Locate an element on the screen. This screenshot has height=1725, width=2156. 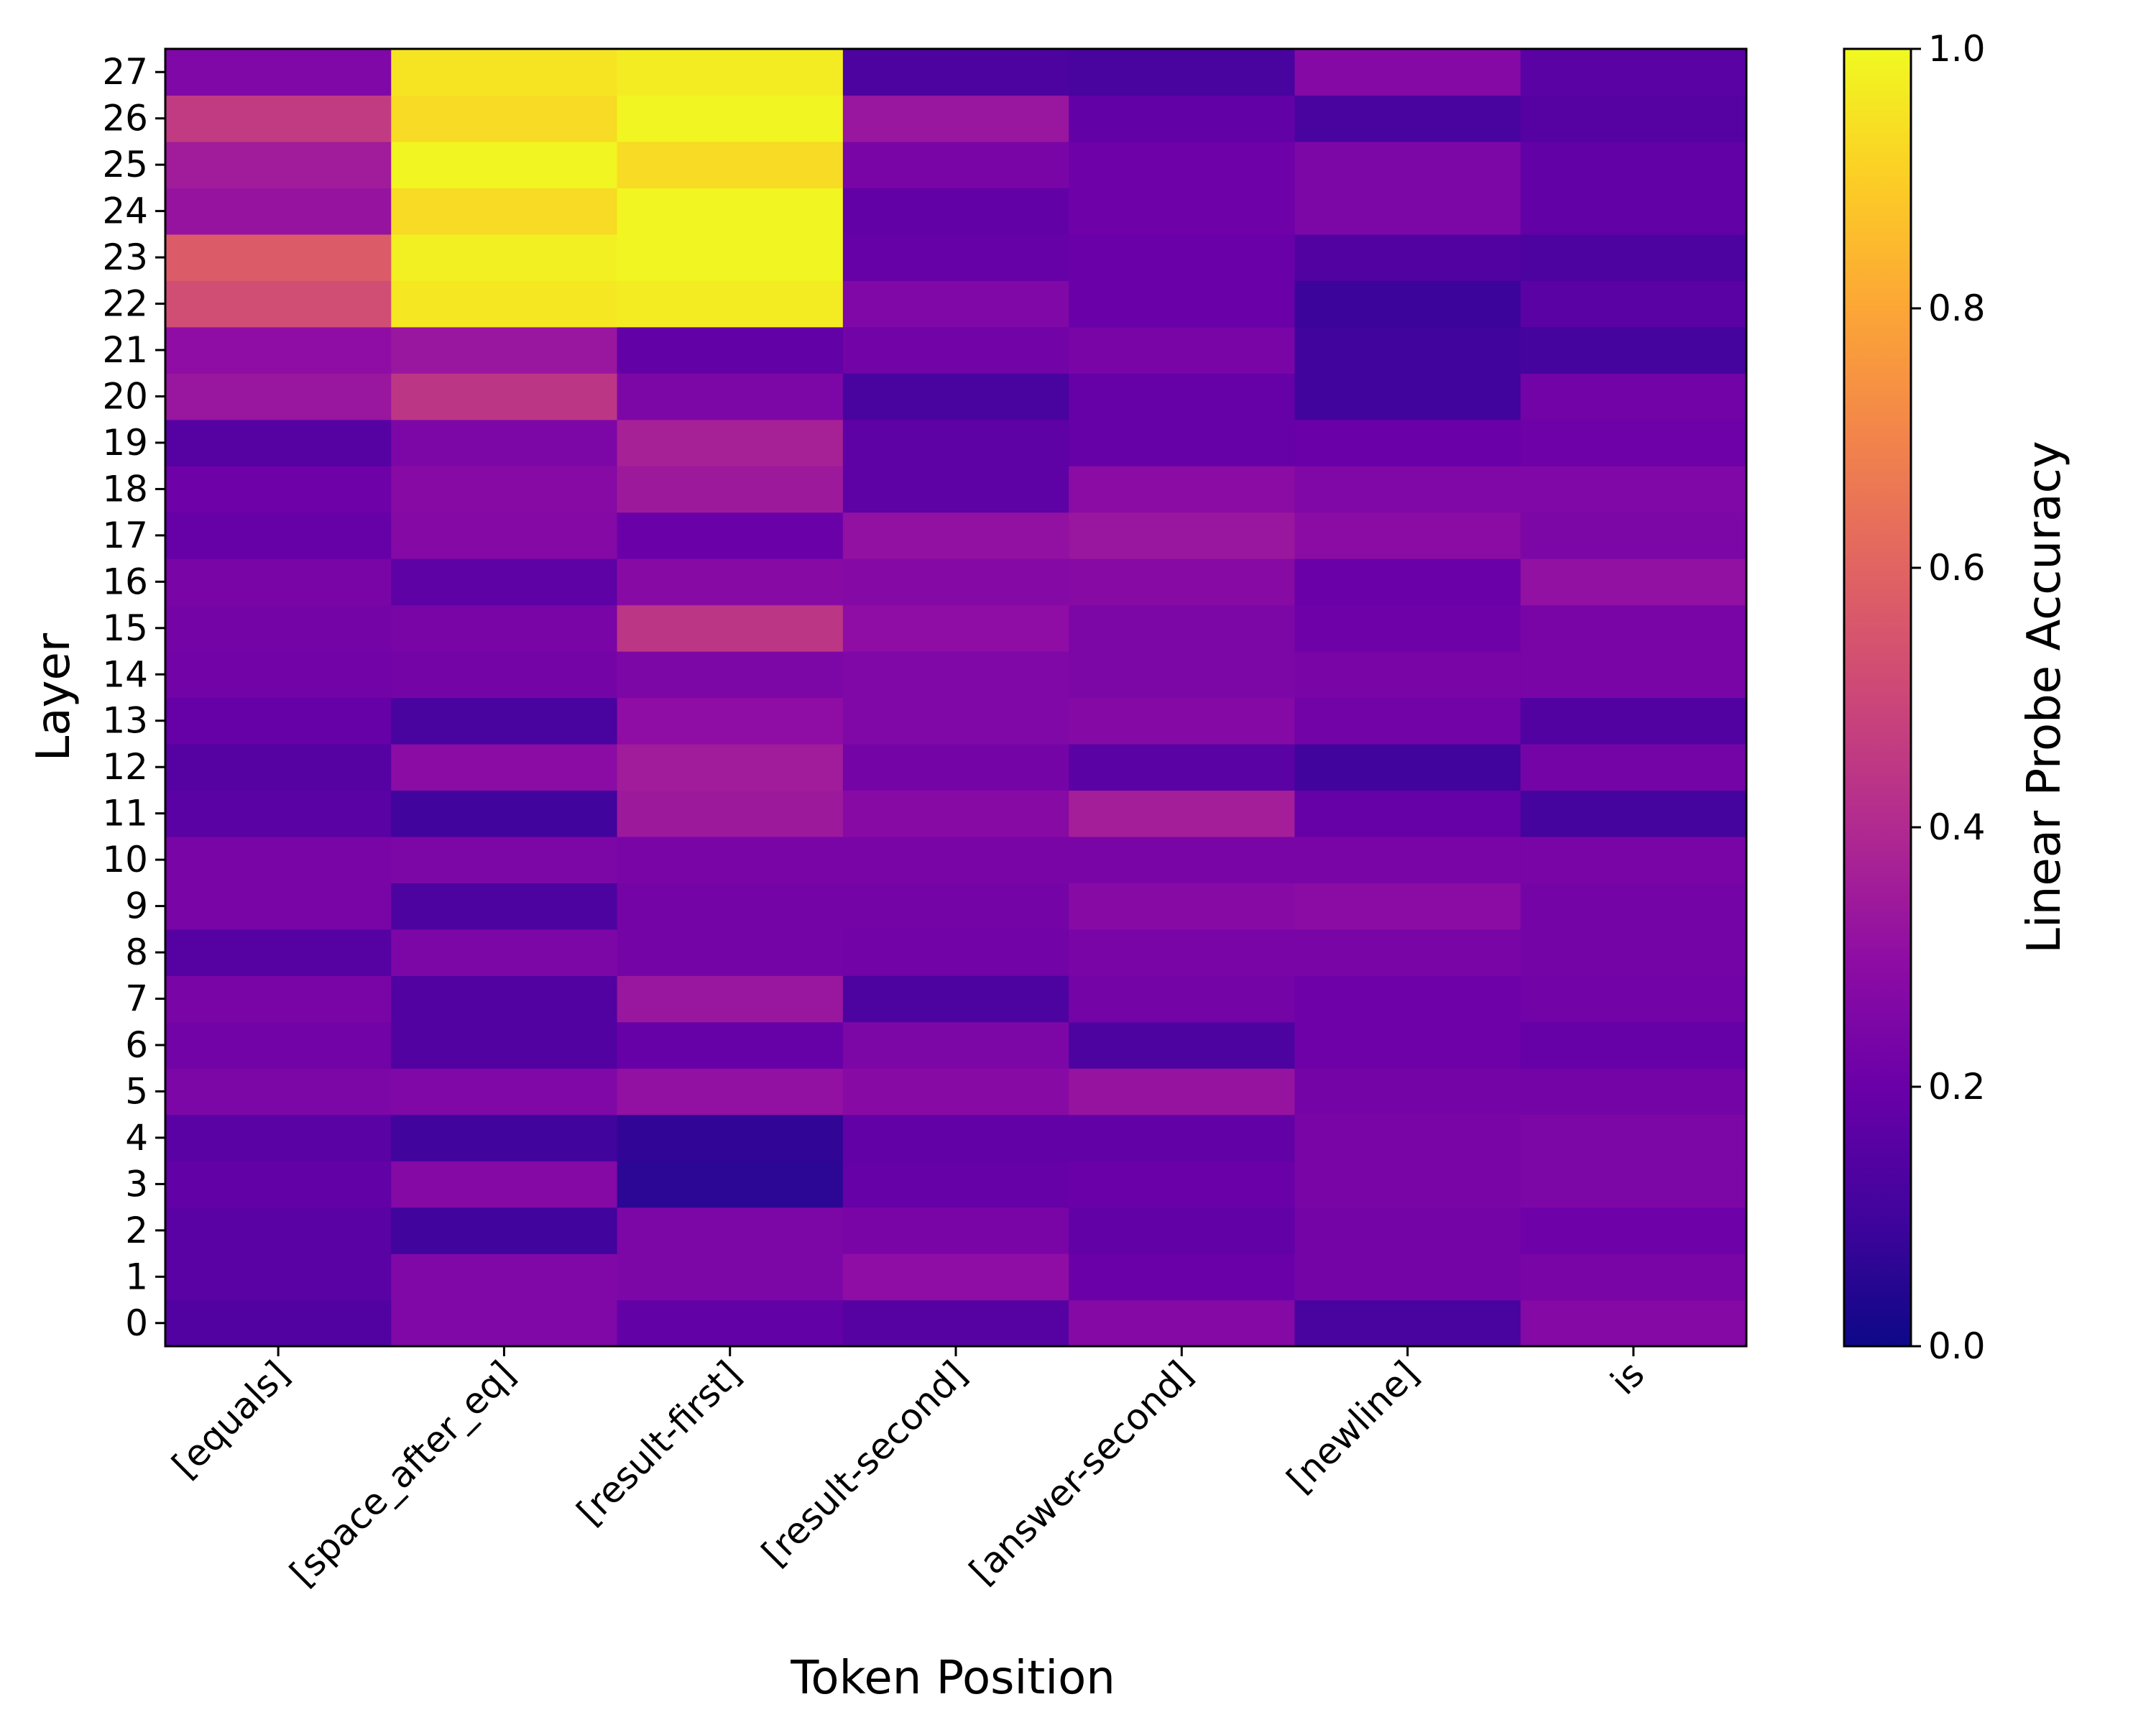
y-tick-label: 12 is located at coordinates (125, 767).